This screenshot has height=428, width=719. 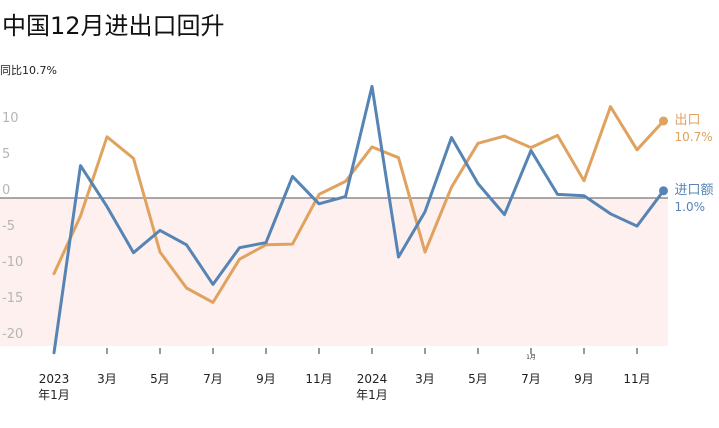 What do you see at coordinates (8, 226) in the screenshot?
I see `y-tick-label: -5` at bounding box center [8, 226].